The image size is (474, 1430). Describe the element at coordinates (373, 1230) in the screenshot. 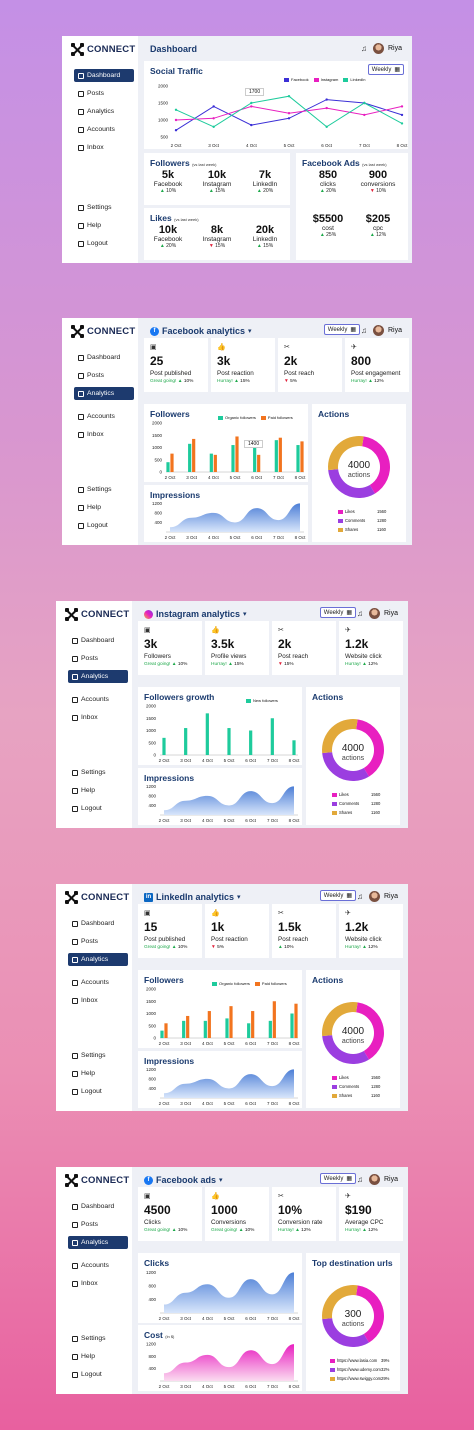

I see `kpi-change: 12%` at that location.